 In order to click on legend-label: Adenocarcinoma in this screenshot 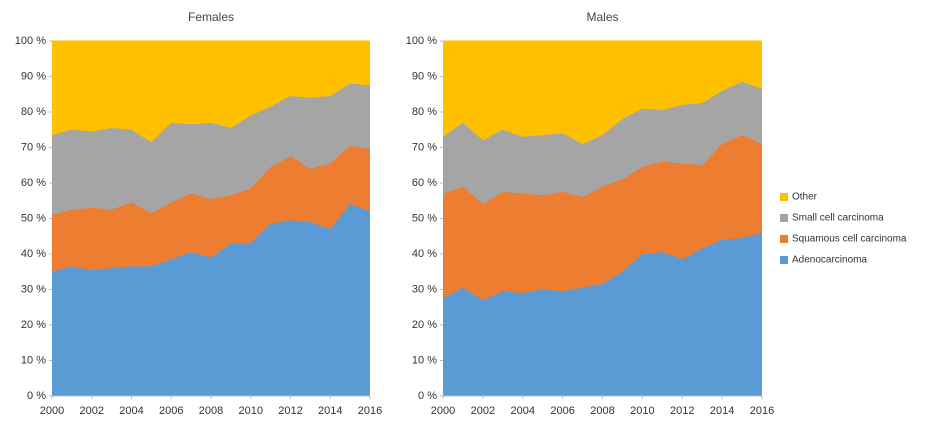, I will do `click(829, 260)`.